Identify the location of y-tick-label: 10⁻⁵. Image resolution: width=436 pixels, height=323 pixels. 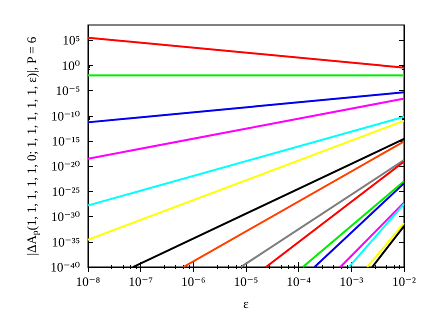
(68, 90).